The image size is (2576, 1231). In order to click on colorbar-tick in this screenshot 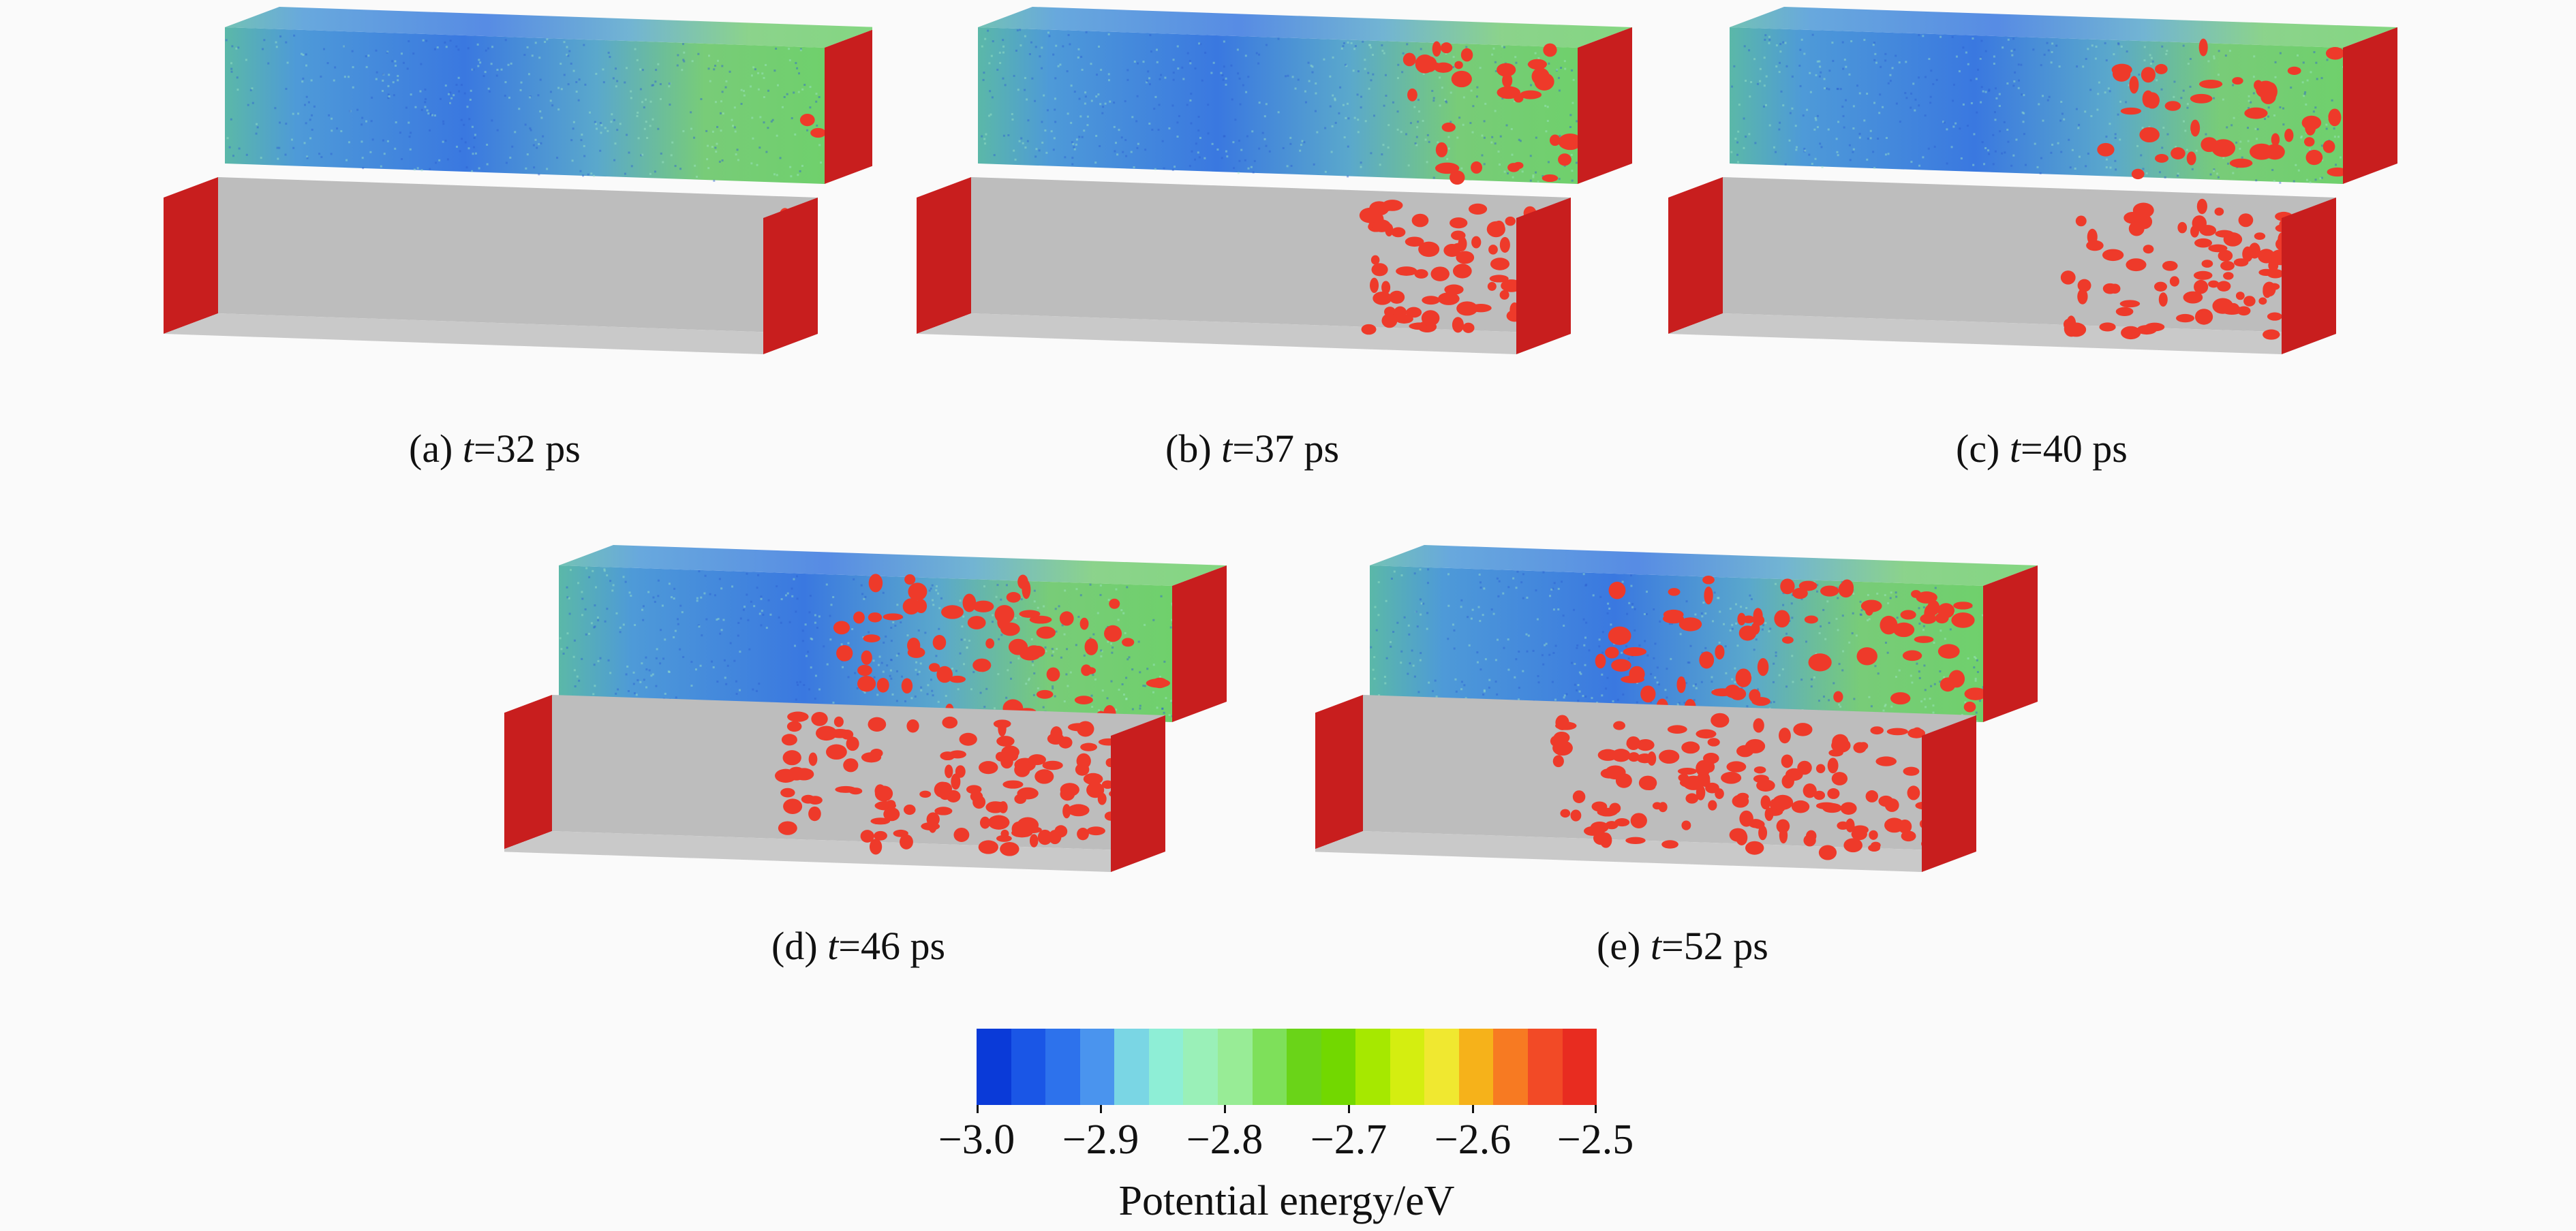, I will do `click(1101, 1109)`.